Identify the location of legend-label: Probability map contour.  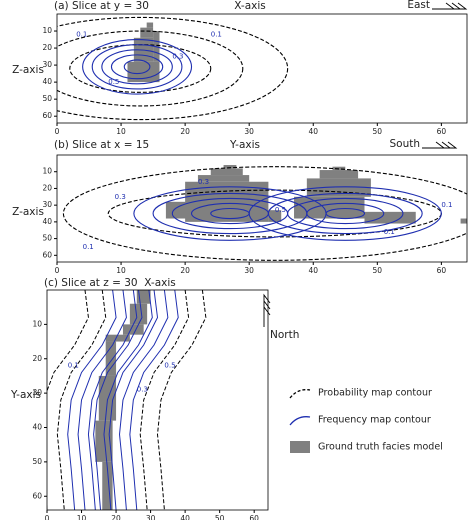
(375, 393).